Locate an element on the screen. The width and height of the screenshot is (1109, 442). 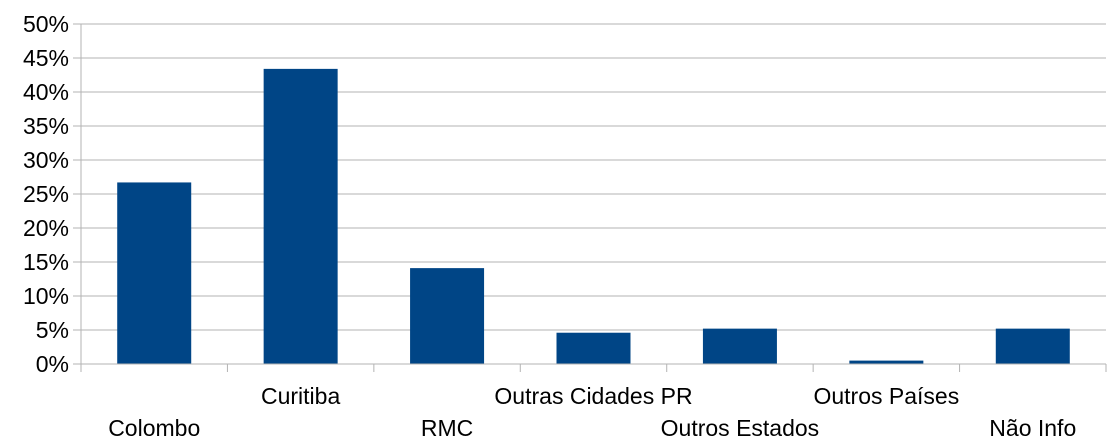
bar-outros-pa-ses is located at coordinates (886, 362).